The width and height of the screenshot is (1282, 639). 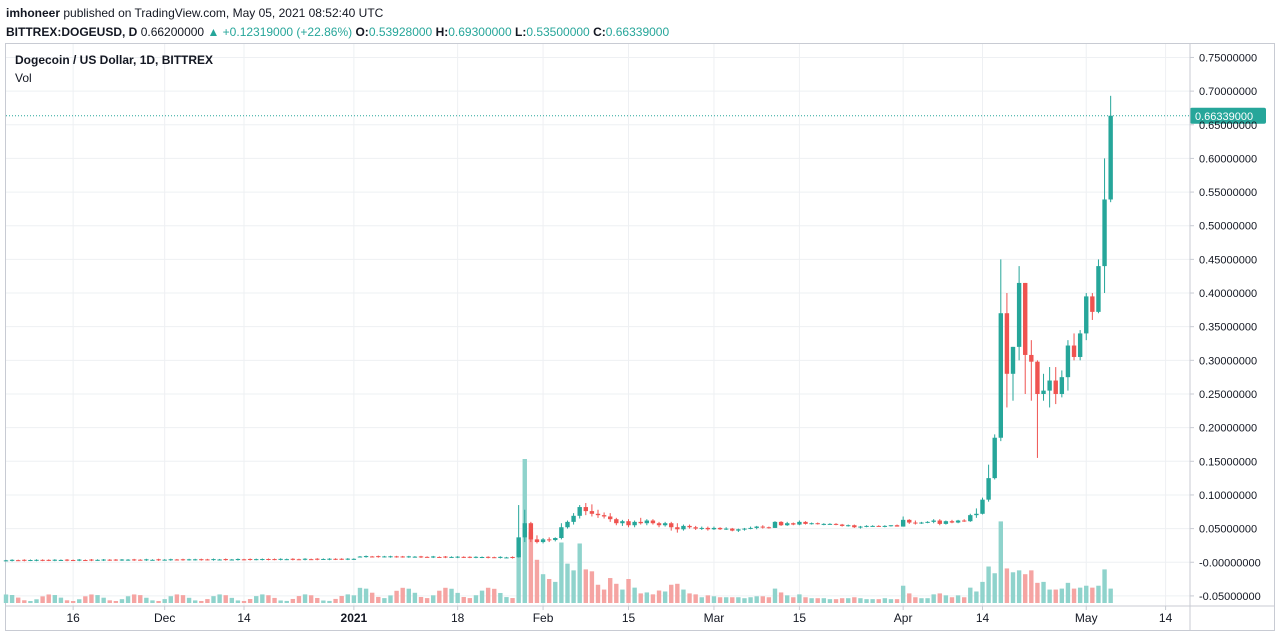 I want to click on high-label: H:, so click(x=442, y=32).